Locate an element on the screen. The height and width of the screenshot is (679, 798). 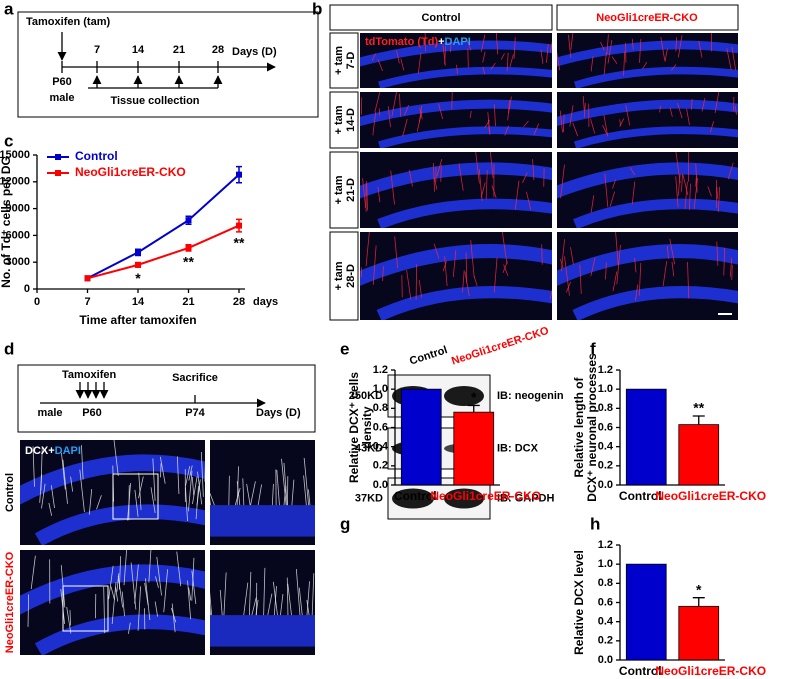
y-tick-label: 0.6 is located at coordinates (605, 427).